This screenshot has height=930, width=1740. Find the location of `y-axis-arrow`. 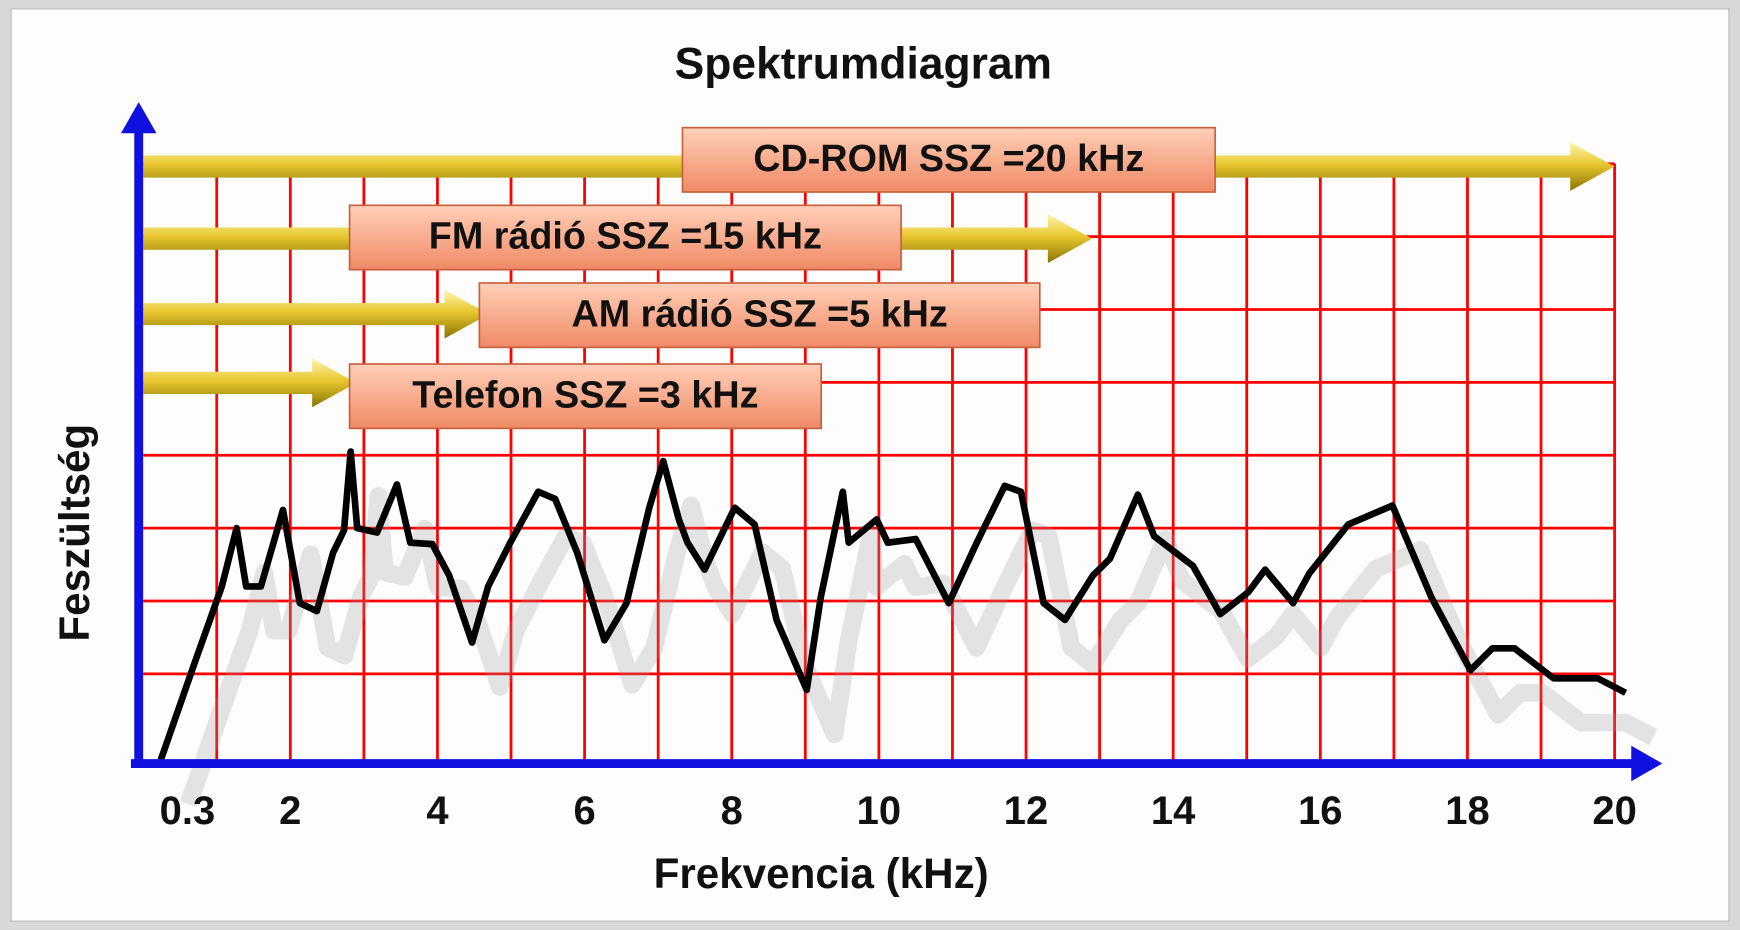

y-axis-arrow is located at coordinates (138, 118).